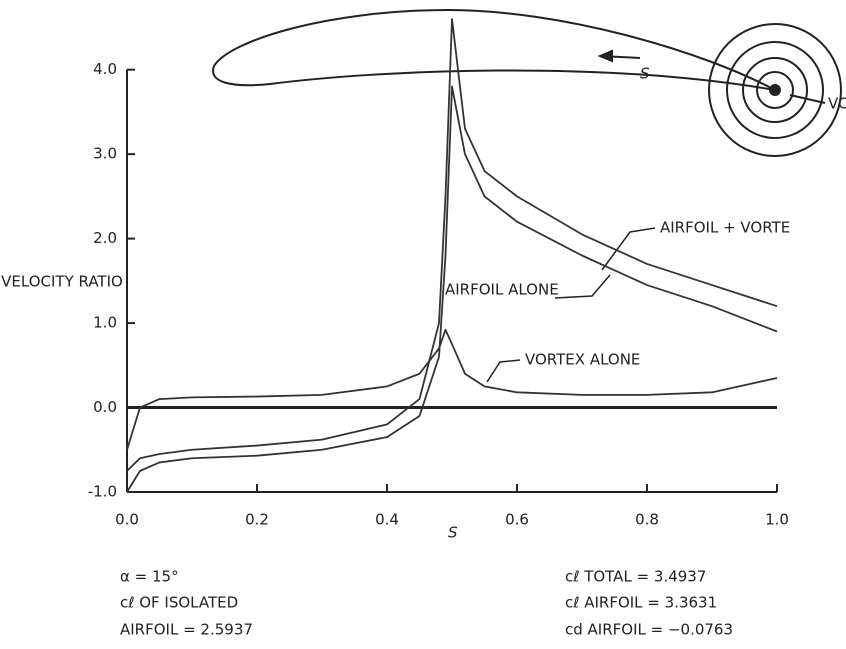 The image size is (846, 649). What do you see at coordinates (102, 492) in the screenshot?
I see `y-tick-label: -1.0` at bounding box center [102, 492].